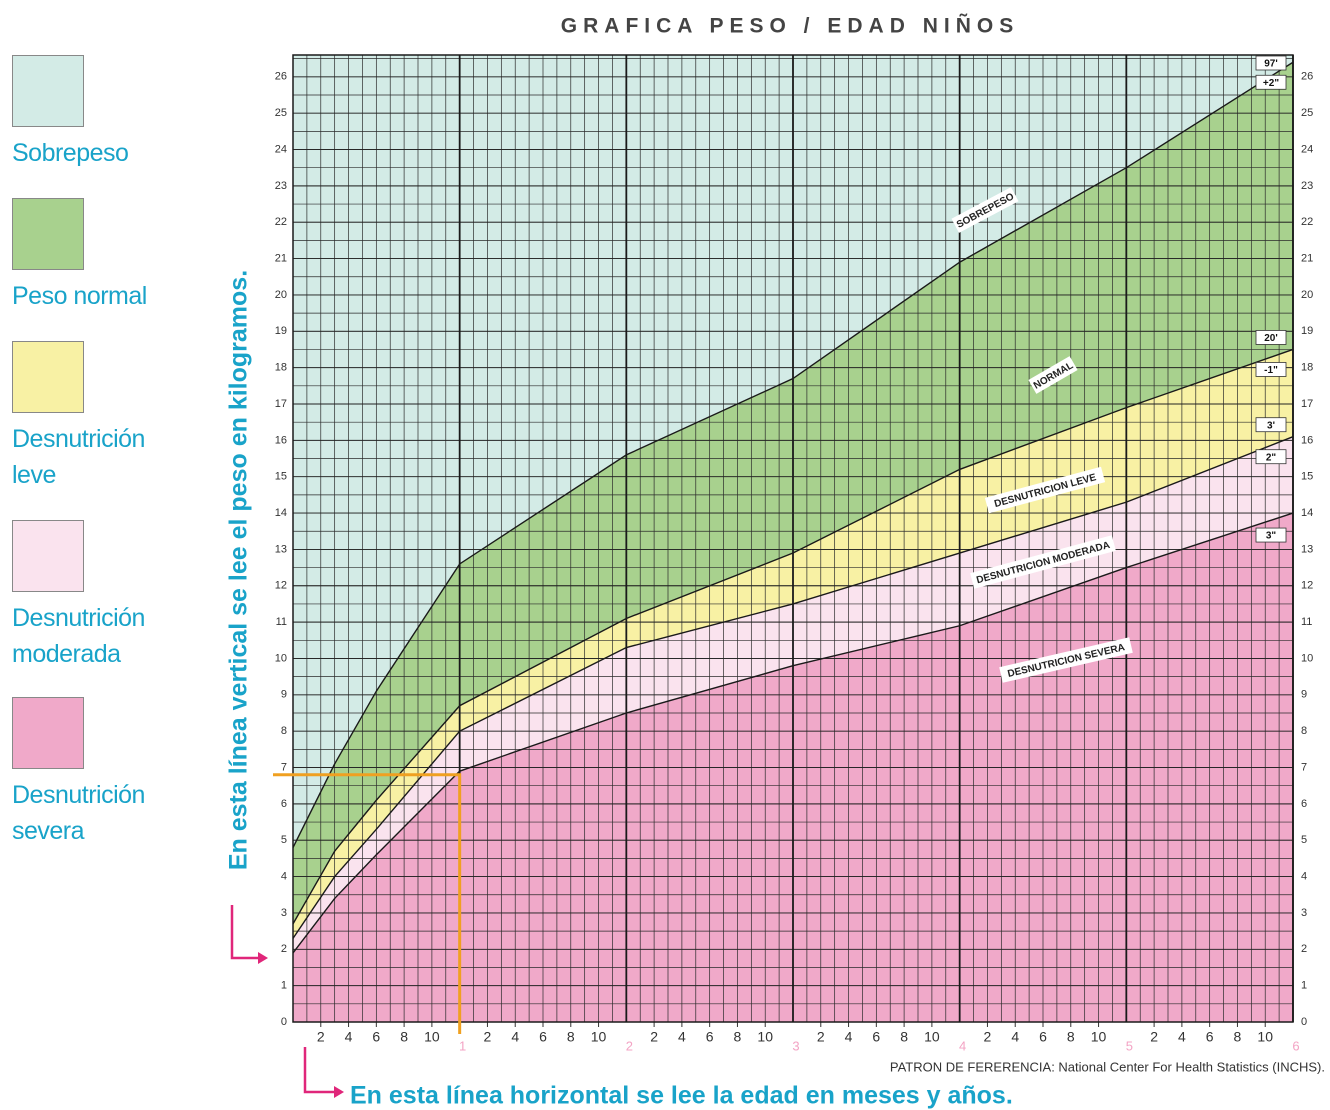 The width and height of the screenshot is (1330, 1110). What do you see at coordinates (1307, 586) in the screenshot?
I see `y-tick-label-right: 12` at bounding box center [1307, 586].